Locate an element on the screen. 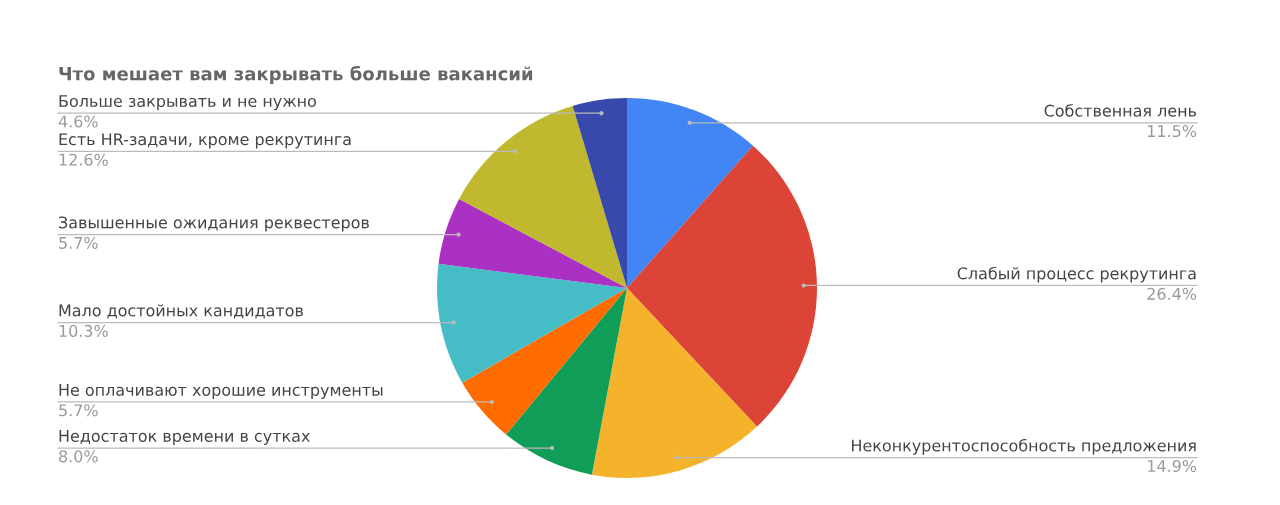 The image size is (1280, 505). slice-label: Неконкурентоспособность предложения is located at coordinates (1024, 446).